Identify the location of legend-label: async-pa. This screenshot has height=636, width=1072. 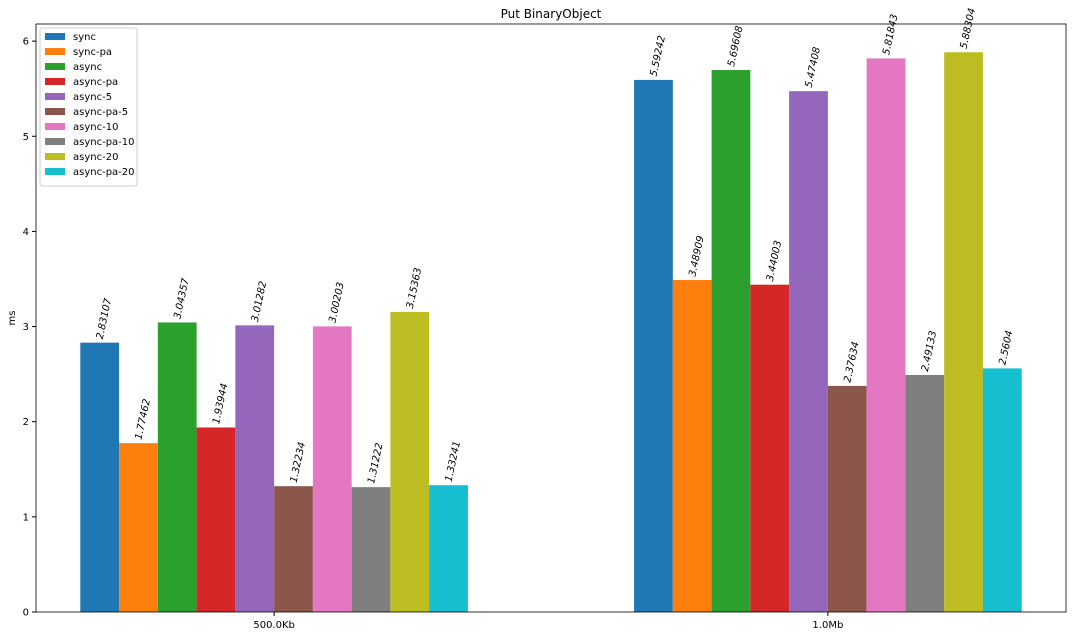
(95, 82).